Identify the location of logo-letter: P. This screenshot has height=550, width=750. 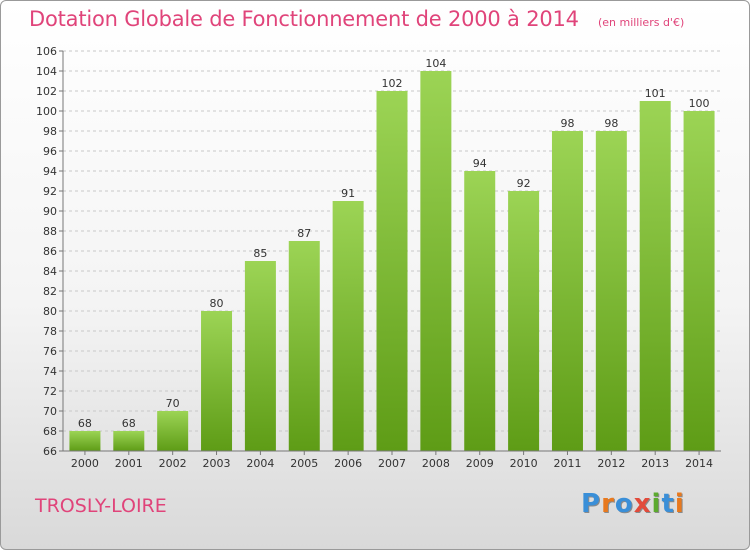
(591, 504).